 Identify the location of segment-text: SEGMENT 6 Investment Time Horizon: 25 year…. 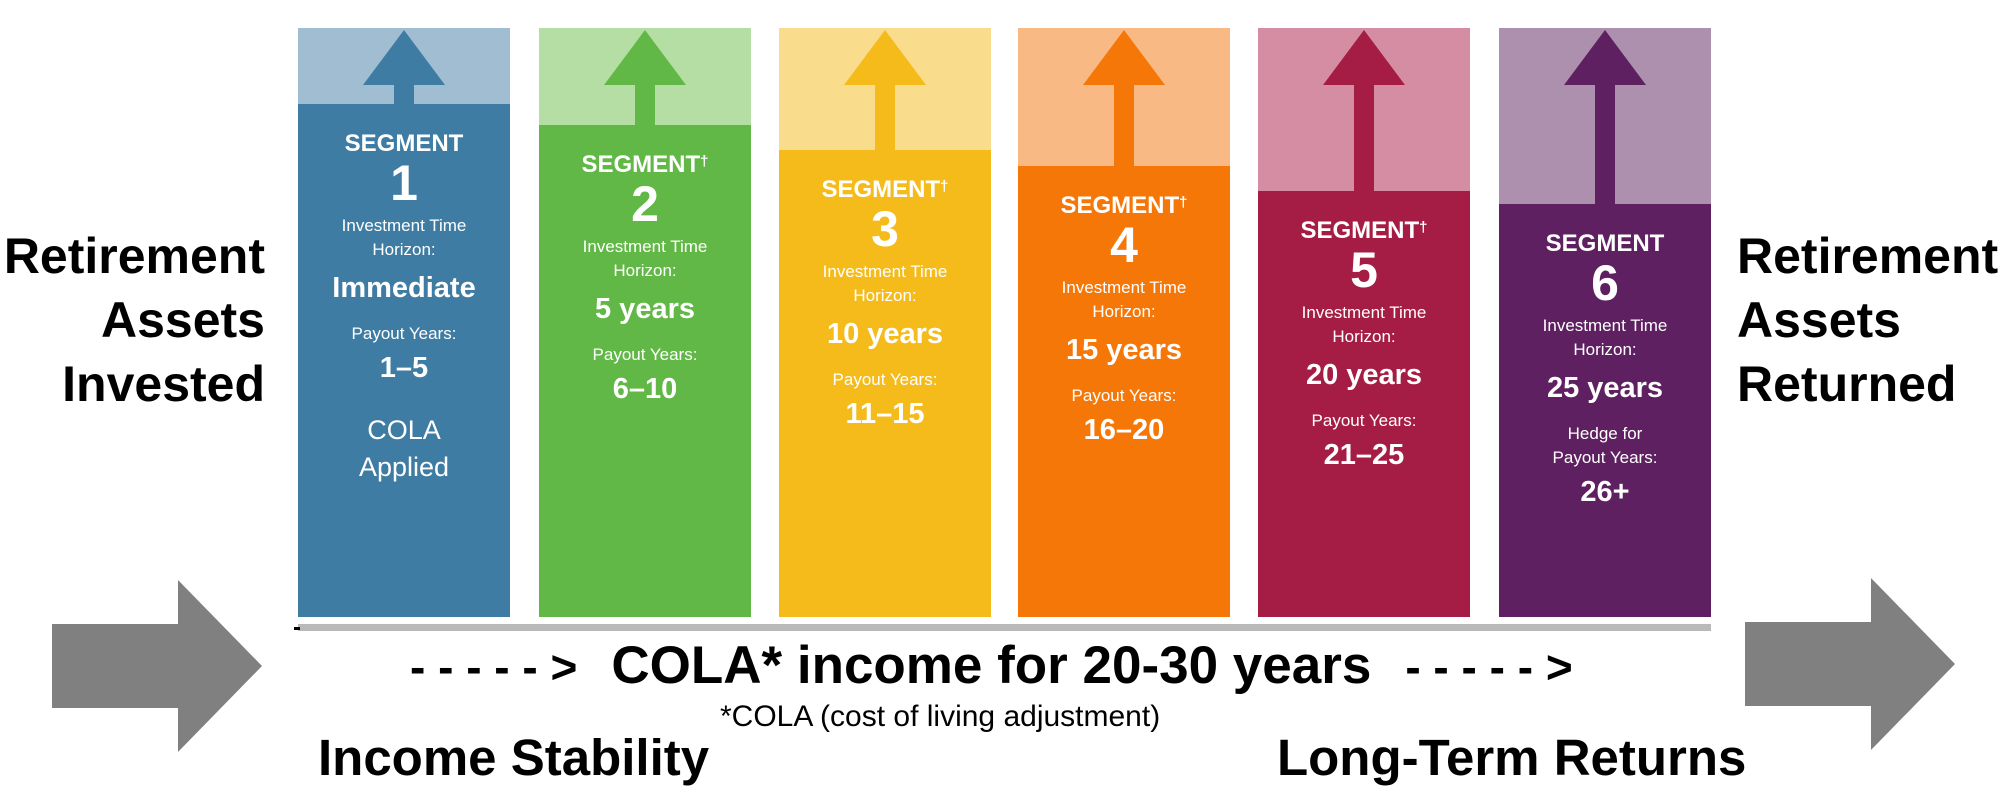
(1605, 357).